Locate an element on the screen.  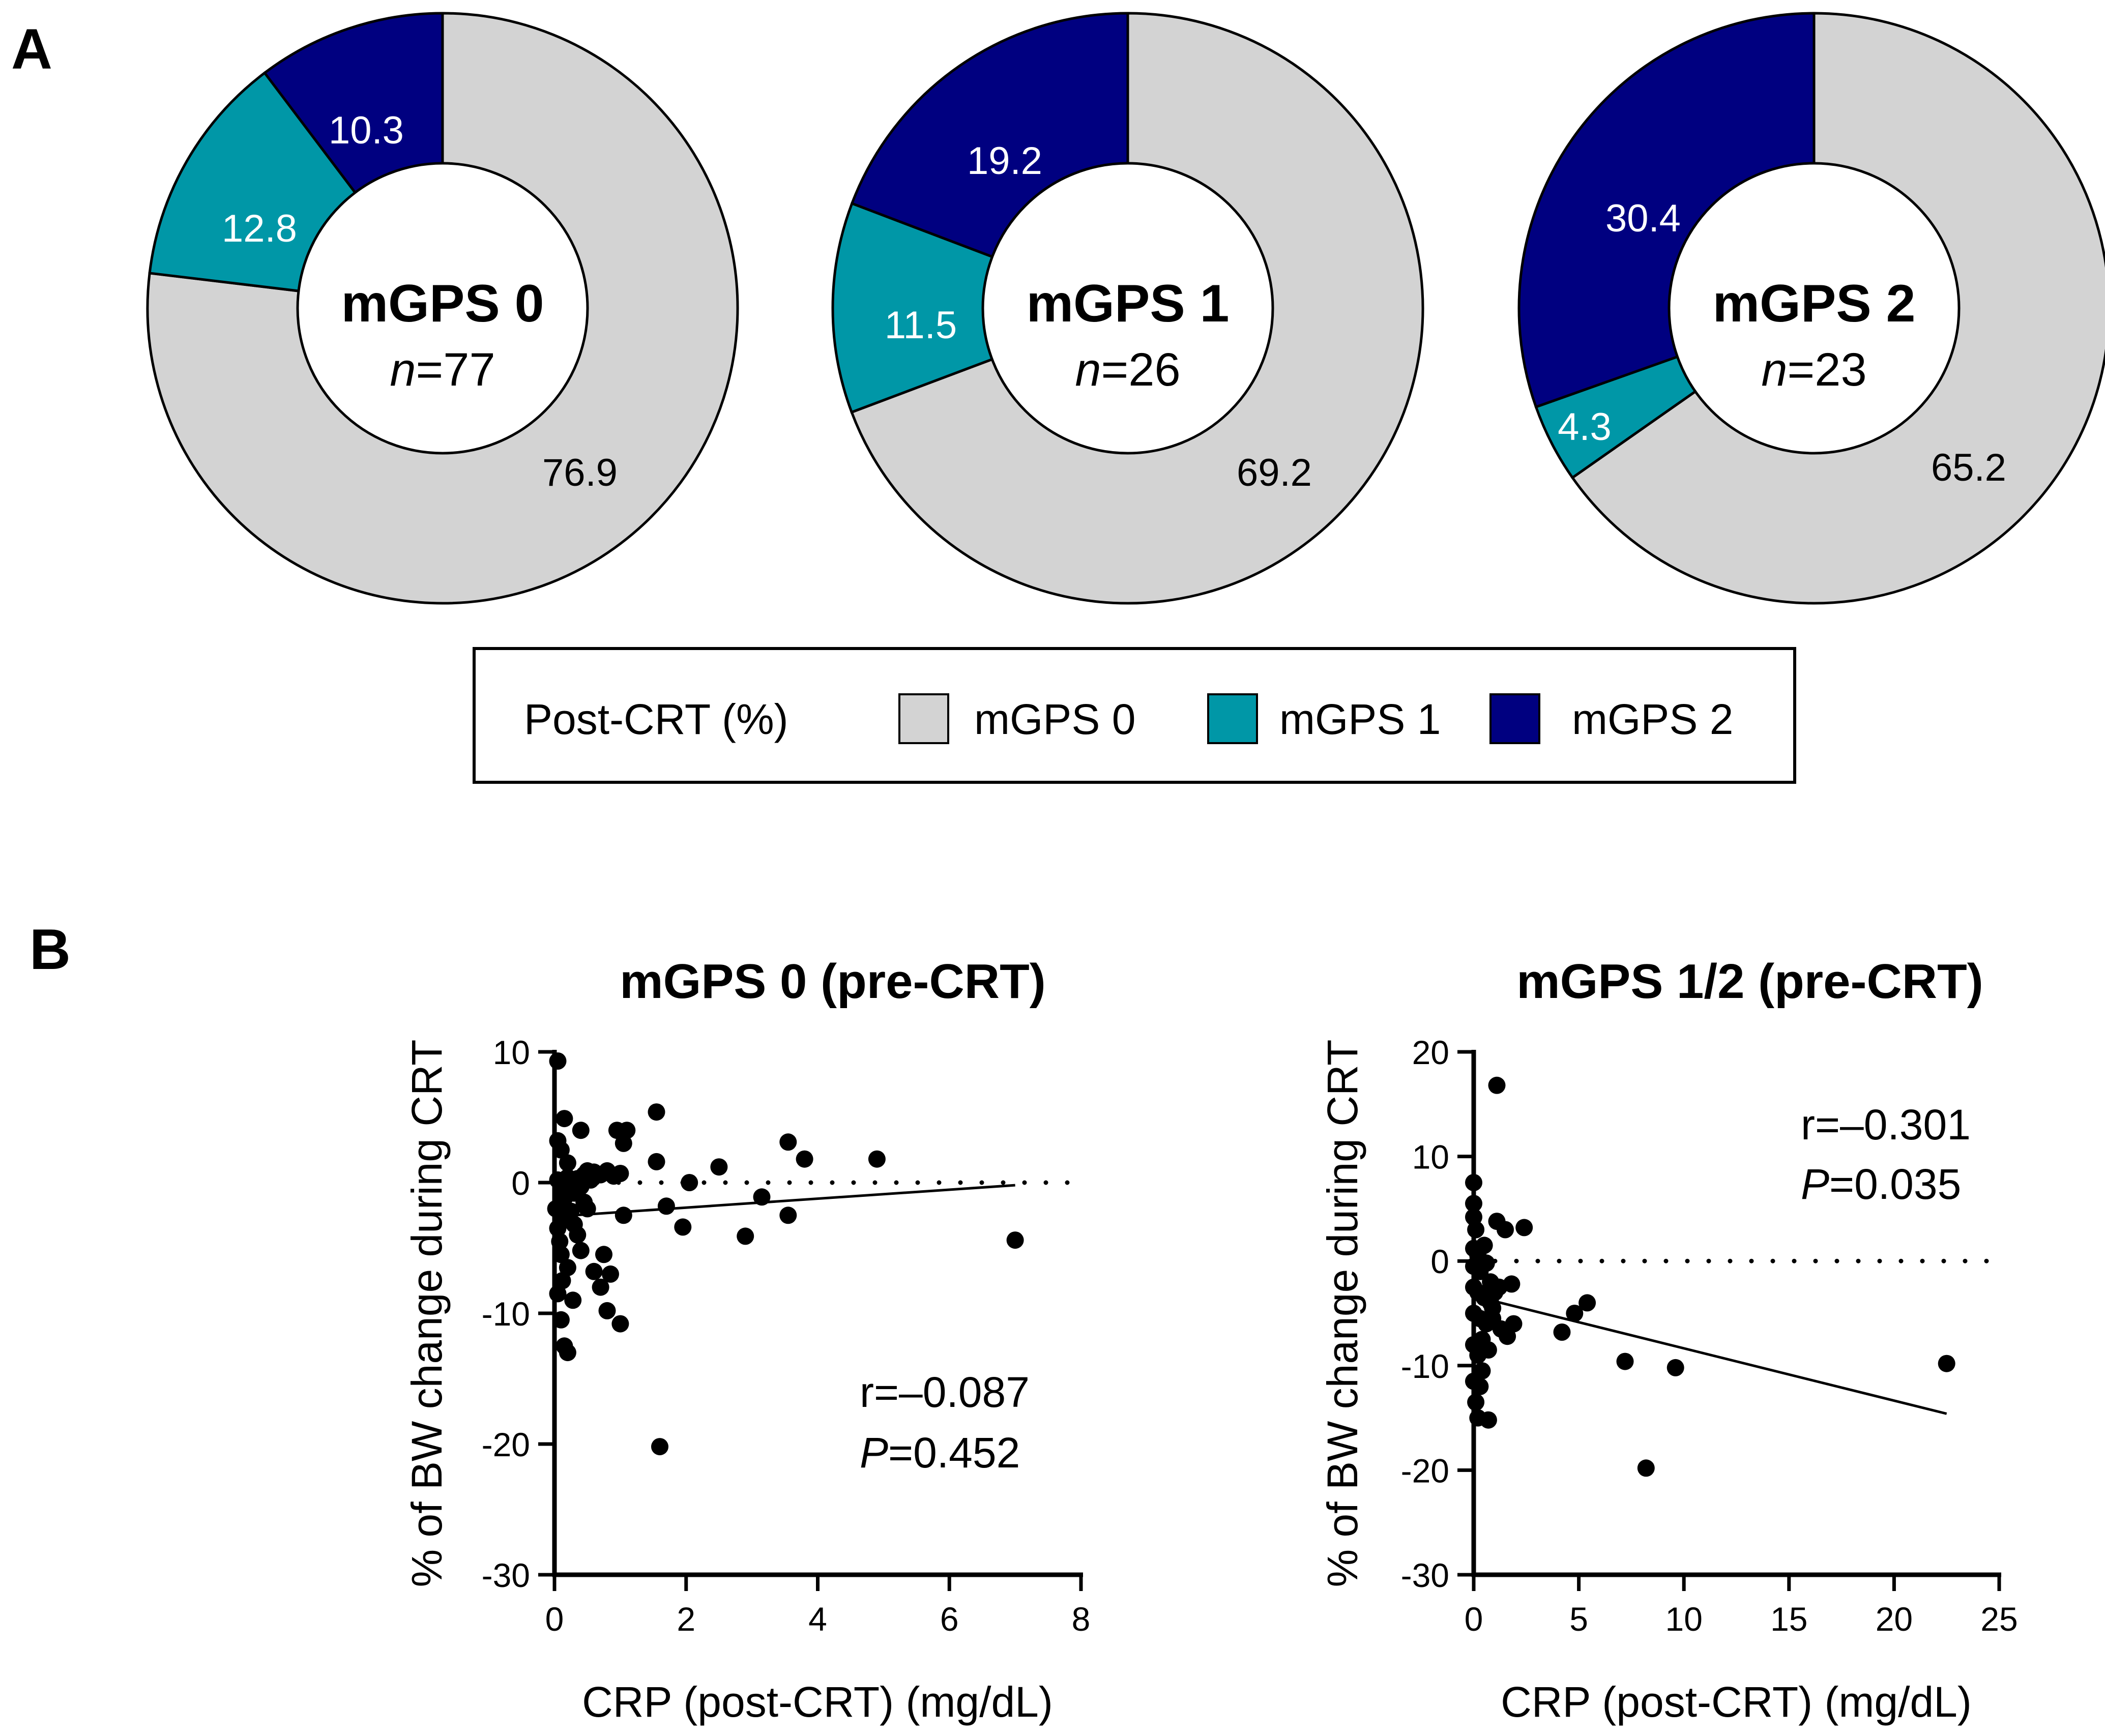
stats-r: r=–0.301 is located at coordinates (1886, 1125).